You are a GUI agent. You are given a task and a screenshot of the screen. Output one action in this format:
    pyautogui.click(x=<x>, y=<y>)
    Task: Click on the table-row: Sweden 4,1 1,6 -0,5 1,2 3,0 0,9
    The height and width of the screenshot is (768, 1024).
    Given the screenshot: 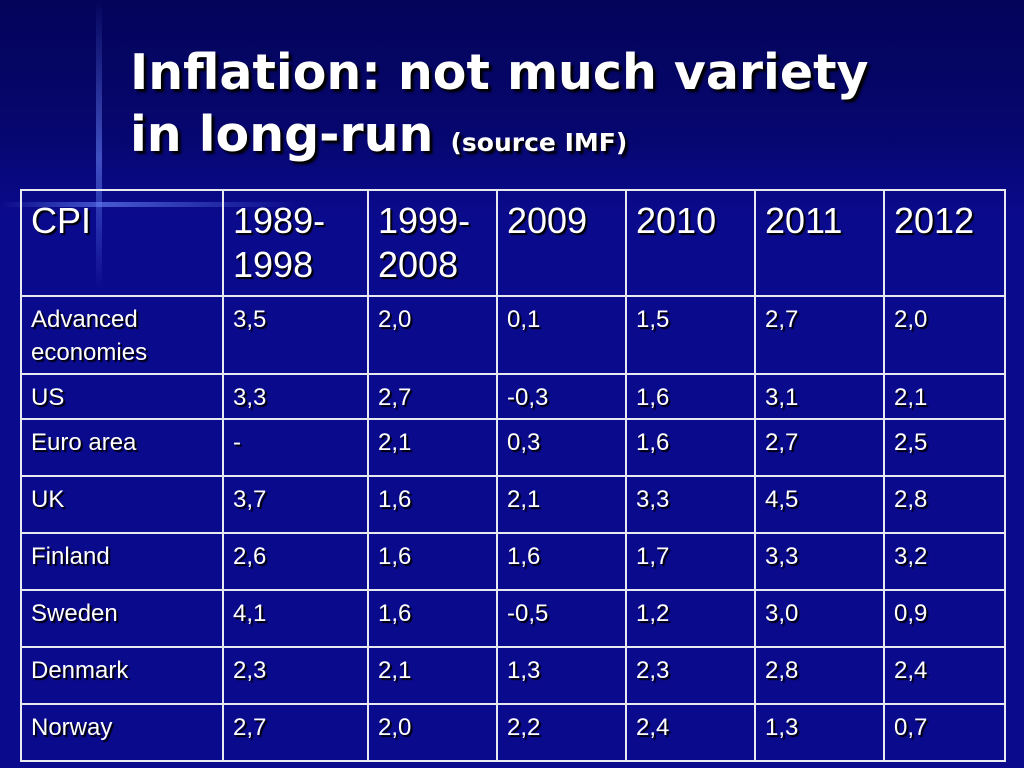 What is the action you would take?
    pyautogui.click(x=513, y=618)
    